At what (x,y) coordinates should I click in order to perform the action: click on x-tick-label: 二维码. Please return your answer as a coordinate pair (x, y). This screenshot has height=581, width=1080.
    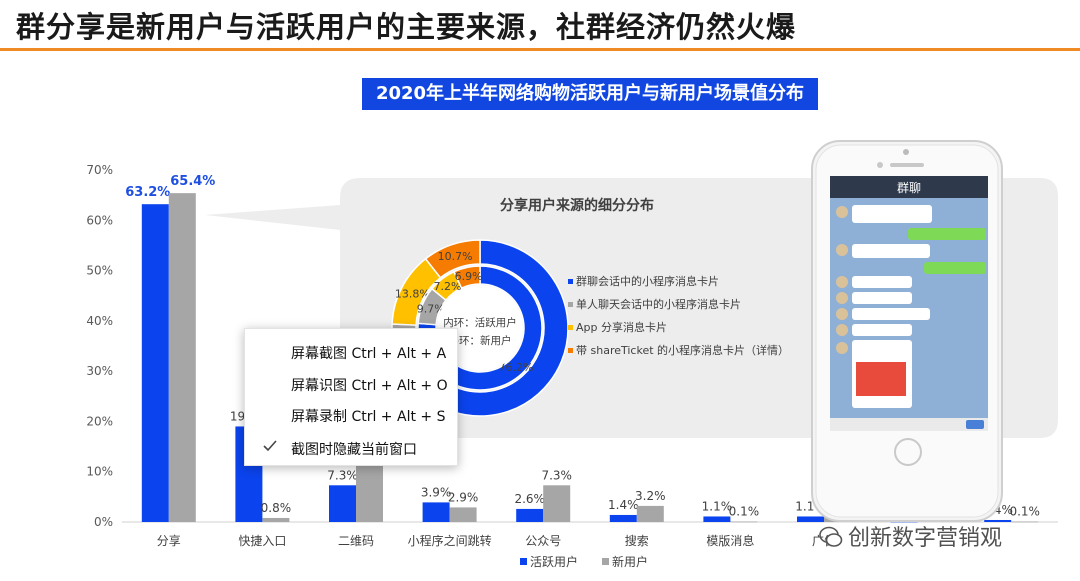
    Looking at the image, I should click on (356, 541).